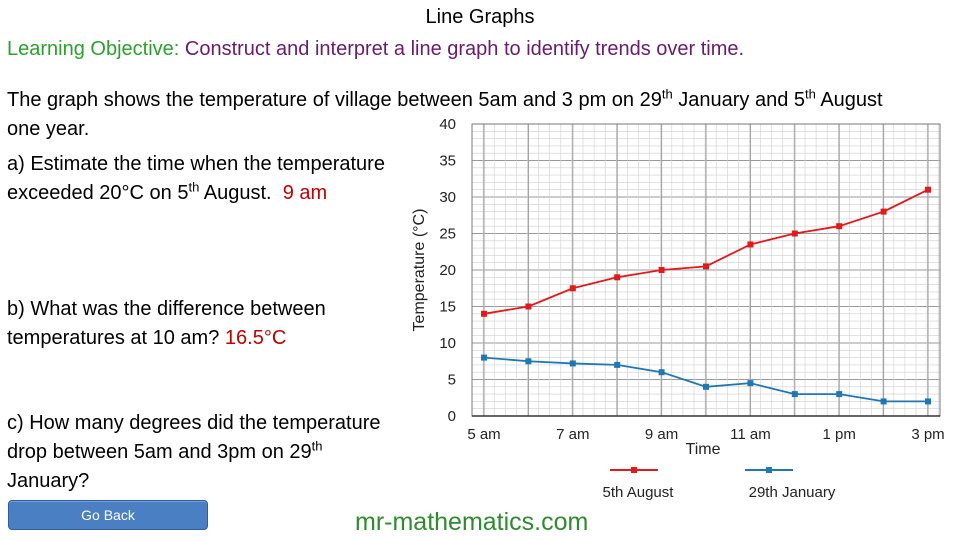 This screenshot has height=540, width=960. Describe the element at coordinates (739, 100) in the screenshot. I see `intro-part2: January and 5` at that location.